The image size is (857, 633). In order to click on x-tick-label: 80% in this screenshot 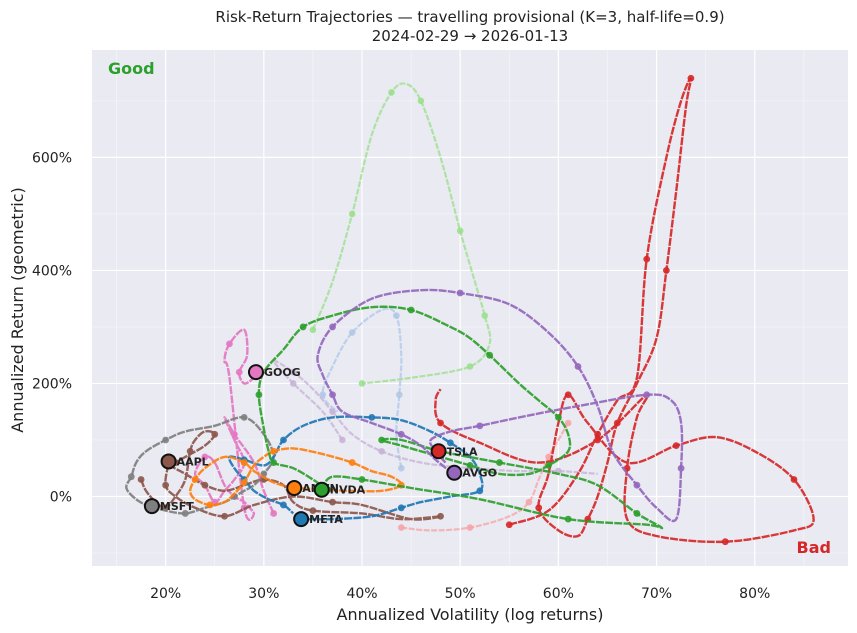, I will do `click(754, 594)`.